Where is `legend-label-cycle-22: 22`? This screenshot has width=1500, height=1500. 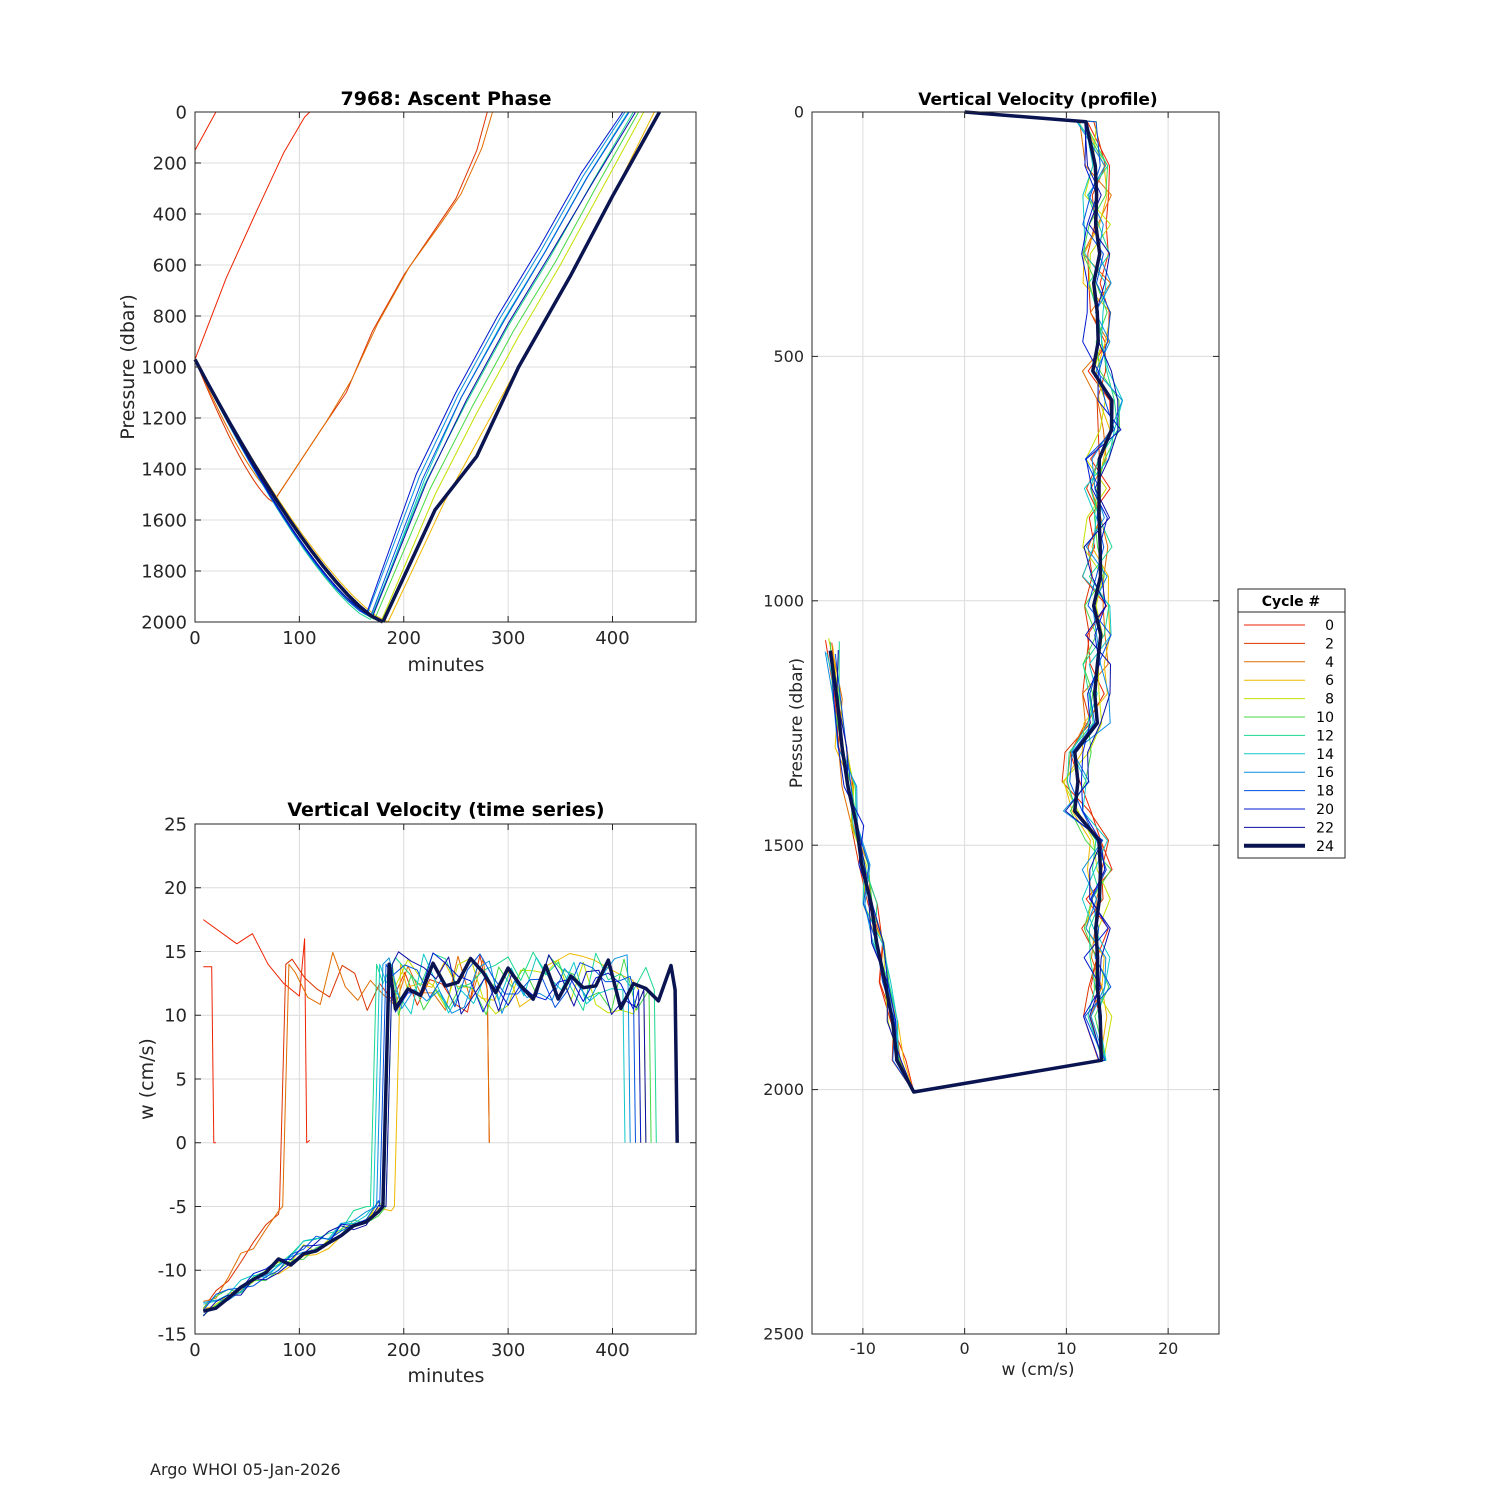 legend-label-cycle-22: 22 is located at coordinates (1325, 828).